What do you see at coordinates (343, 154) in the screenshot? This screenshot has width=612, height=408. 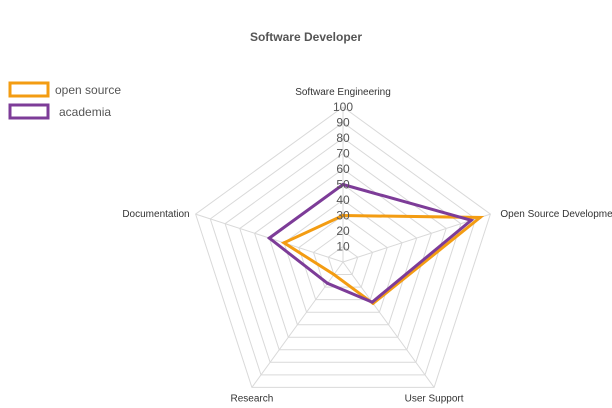 I see `tick-label-70: 70` at bounding box center [343, 154].